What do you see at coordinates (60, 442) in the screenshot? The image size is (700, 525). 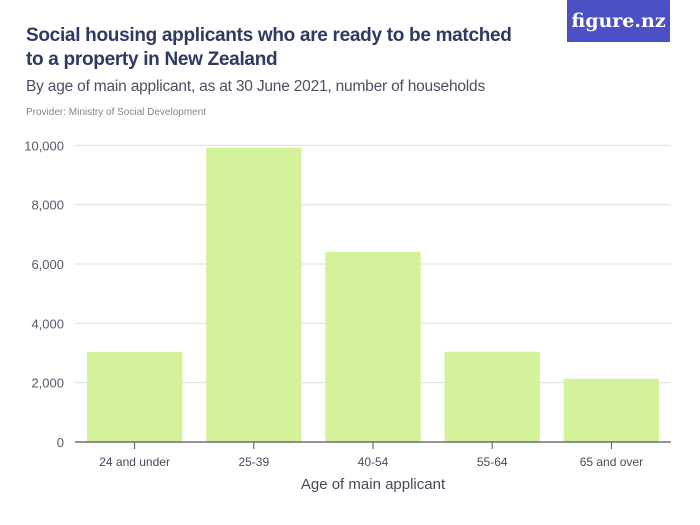 I see `y-tick-label: 0` at bounding box center [60, 442].